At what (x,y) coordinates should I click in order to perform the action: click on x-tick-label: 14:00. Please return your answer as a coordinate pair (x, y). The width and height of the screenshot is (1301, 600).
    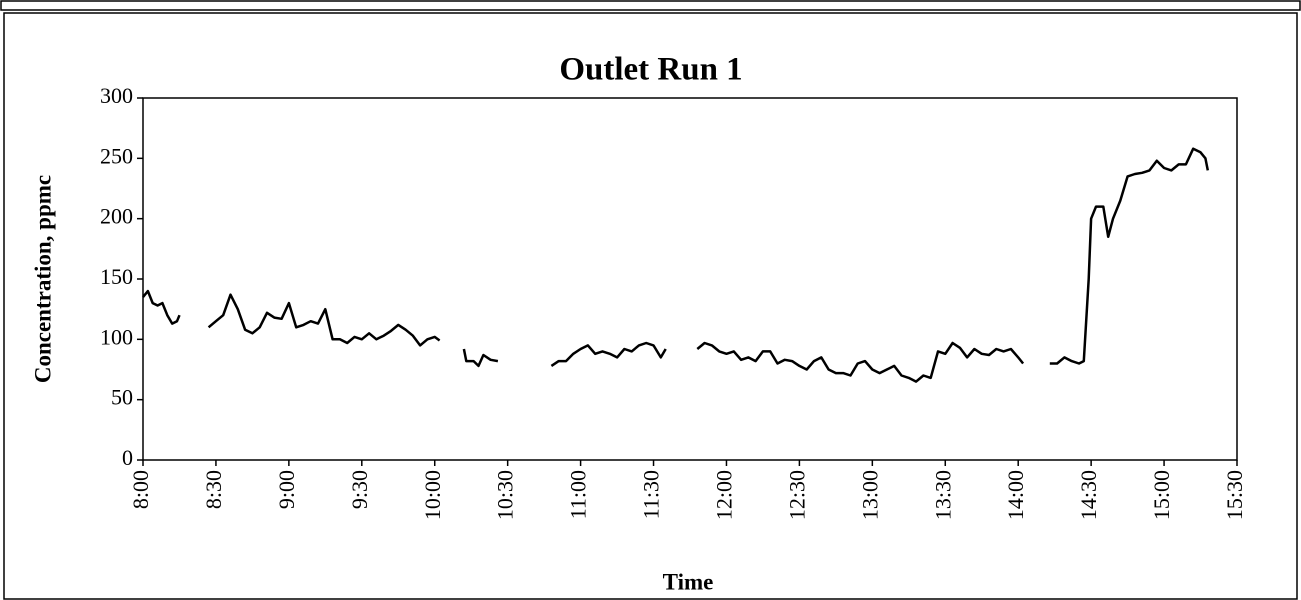
    Looking at the image, I should click on (1015, 495).